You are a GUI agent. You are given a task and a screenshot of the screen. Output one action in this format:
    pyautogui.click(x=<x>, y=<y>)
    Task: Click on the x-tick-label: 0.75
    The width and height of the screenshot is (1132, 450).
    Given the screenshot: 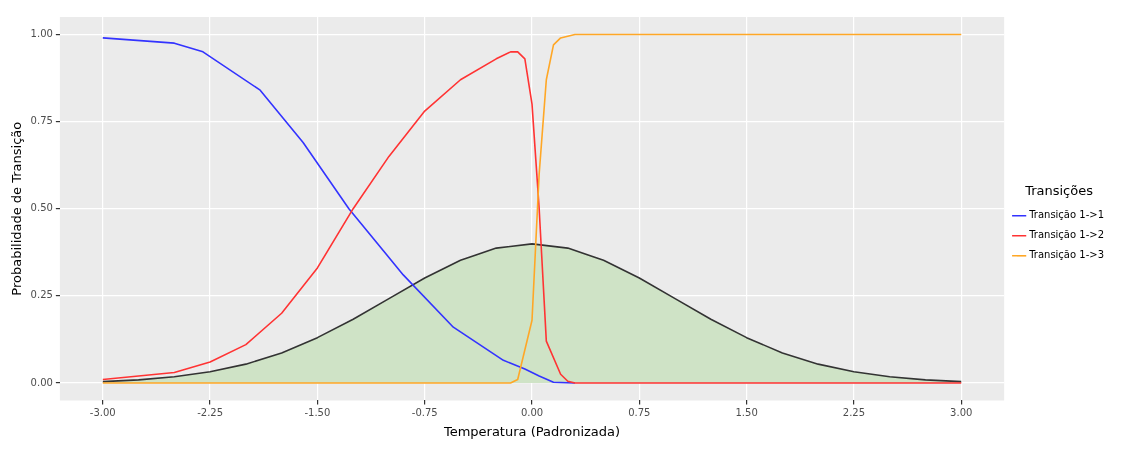 What is the action you would take?
    pyautogui.click(x=639, y=412)
    